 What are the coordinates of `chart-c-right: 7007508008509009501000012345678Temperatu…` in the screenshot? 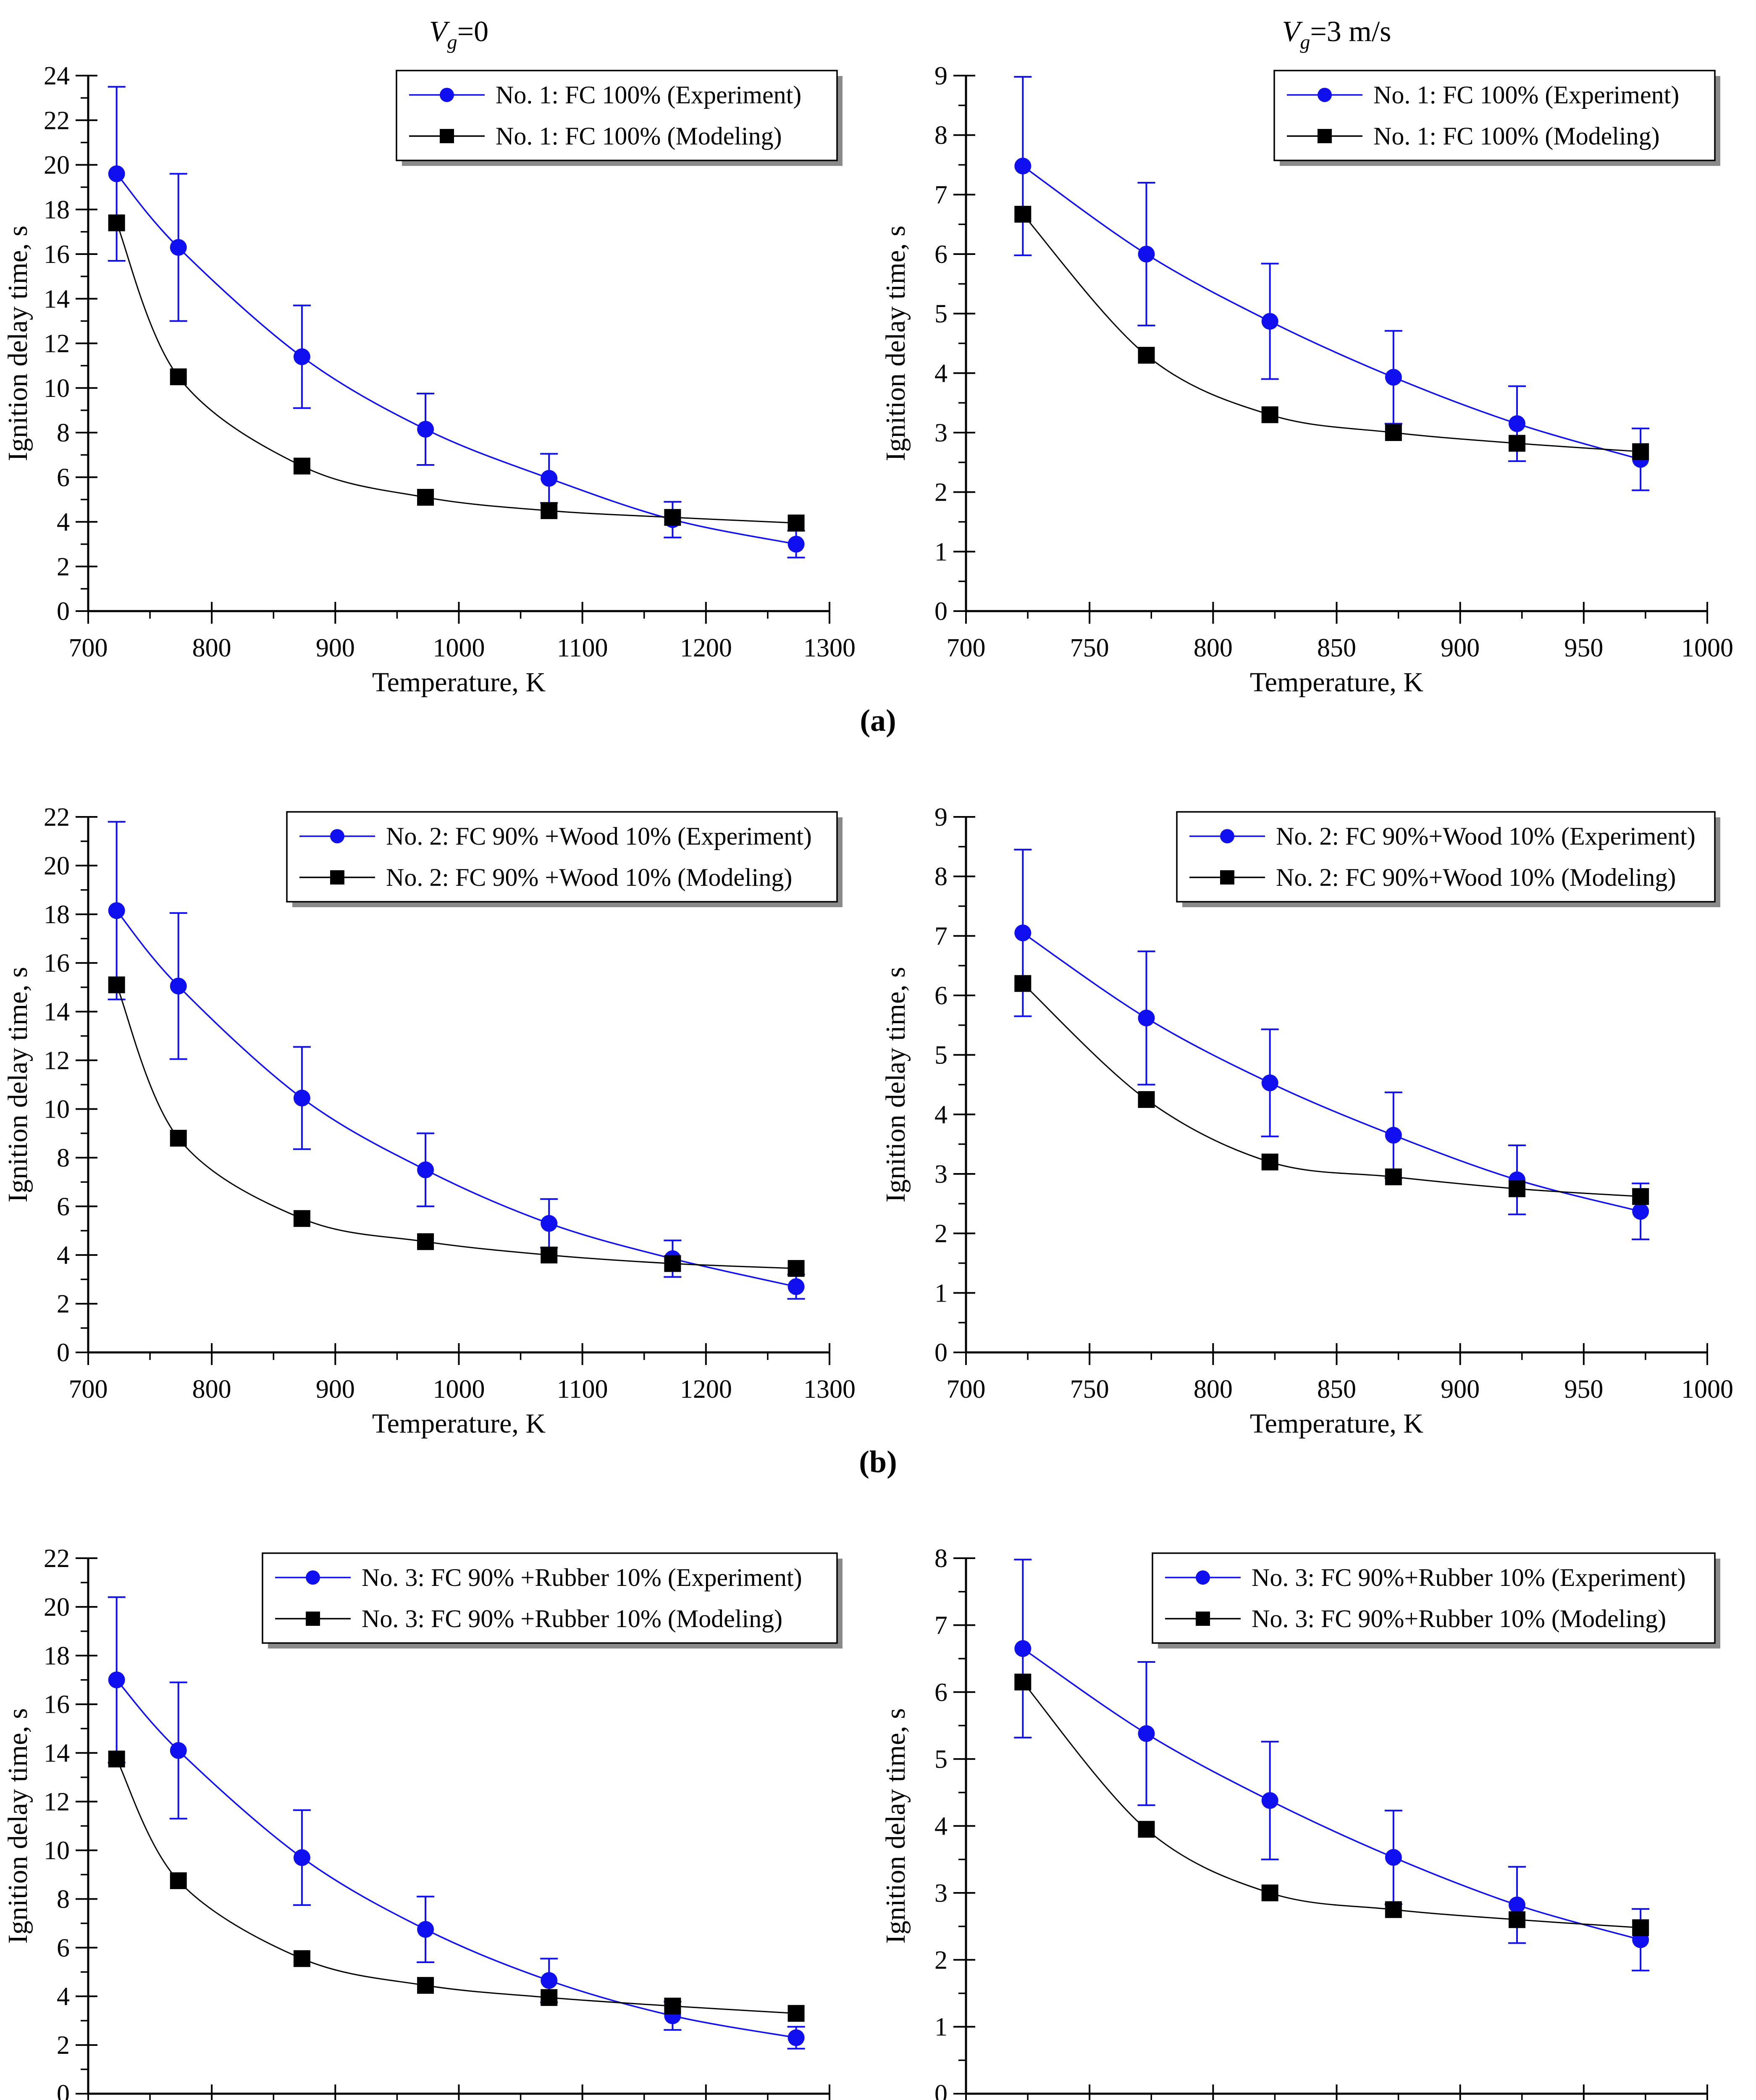 It's located at (1300, 1822).